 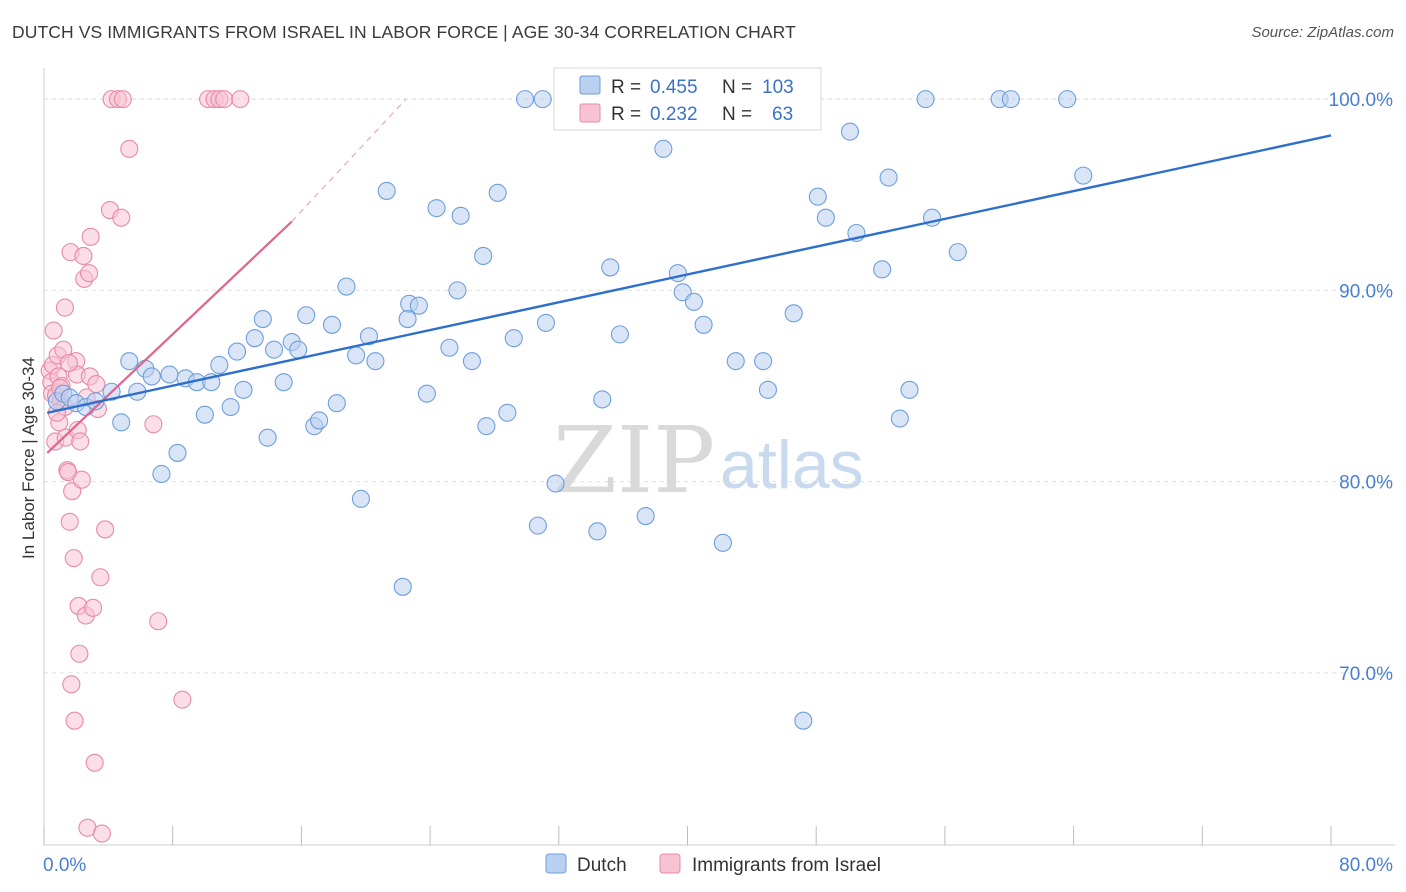 I want to click on y-tick-label: 80.0%, so click(x=1366, y=483).